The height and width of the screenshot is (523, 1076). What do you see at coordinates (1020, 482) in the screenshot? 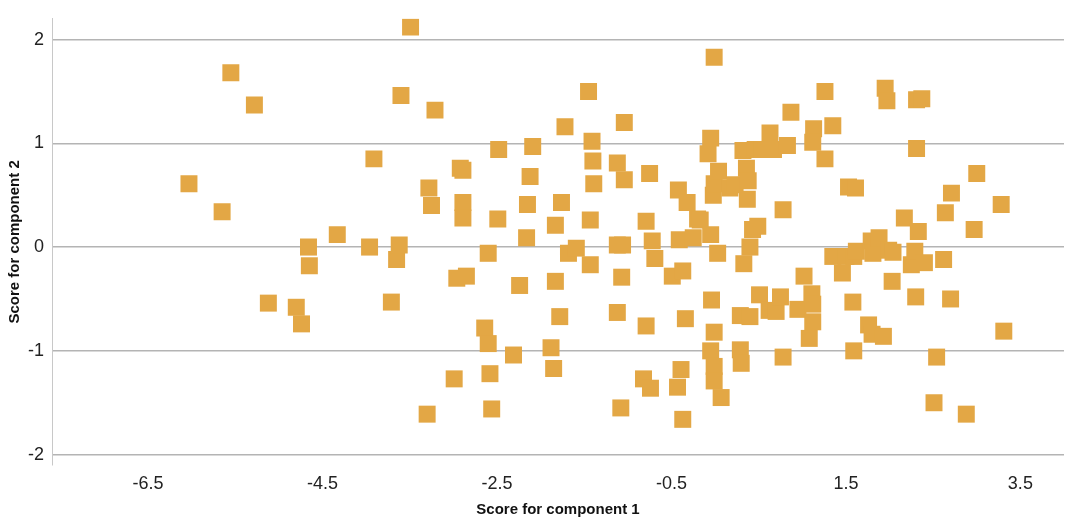
I see `x-tick-label: 3.5` at bounding box center [1020, 482].